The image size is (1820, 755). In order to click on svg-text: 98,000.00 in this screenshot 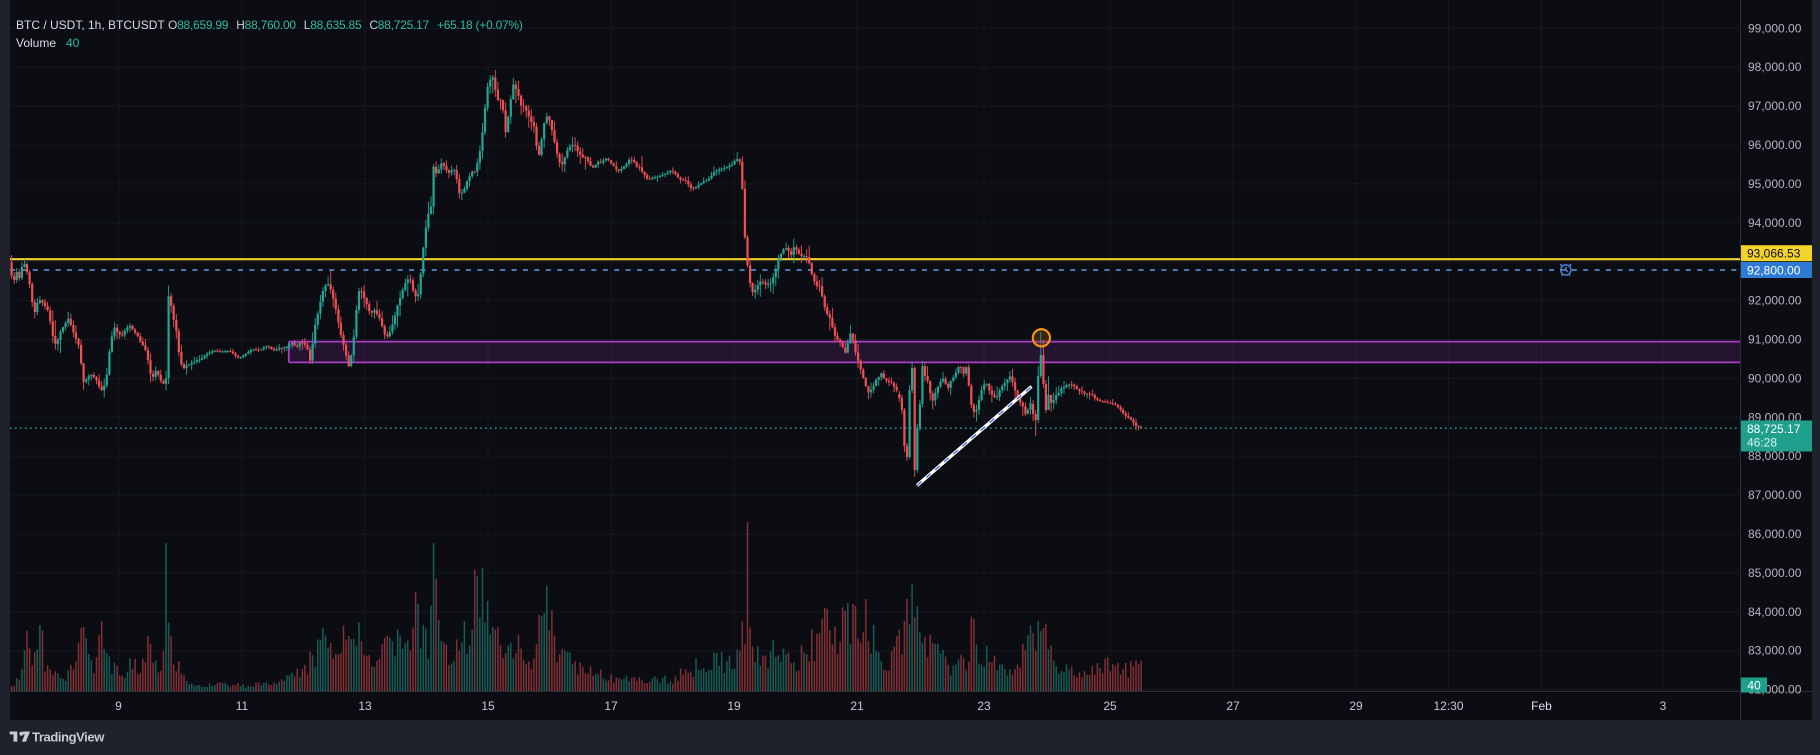, I will do `click(1775, 67)`.